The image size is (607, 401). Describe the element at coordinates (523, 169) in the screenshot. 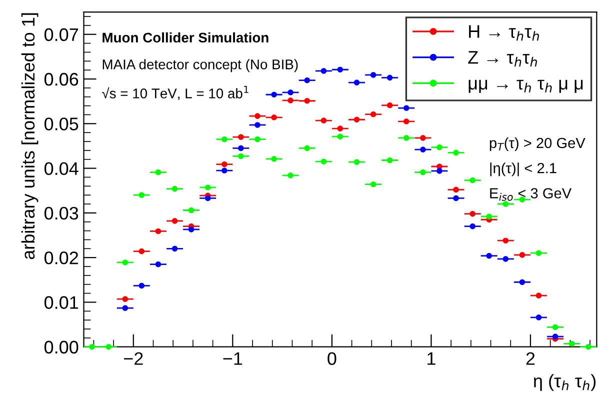

I see `annotation: |η(τ)| < 2.1` at that location.